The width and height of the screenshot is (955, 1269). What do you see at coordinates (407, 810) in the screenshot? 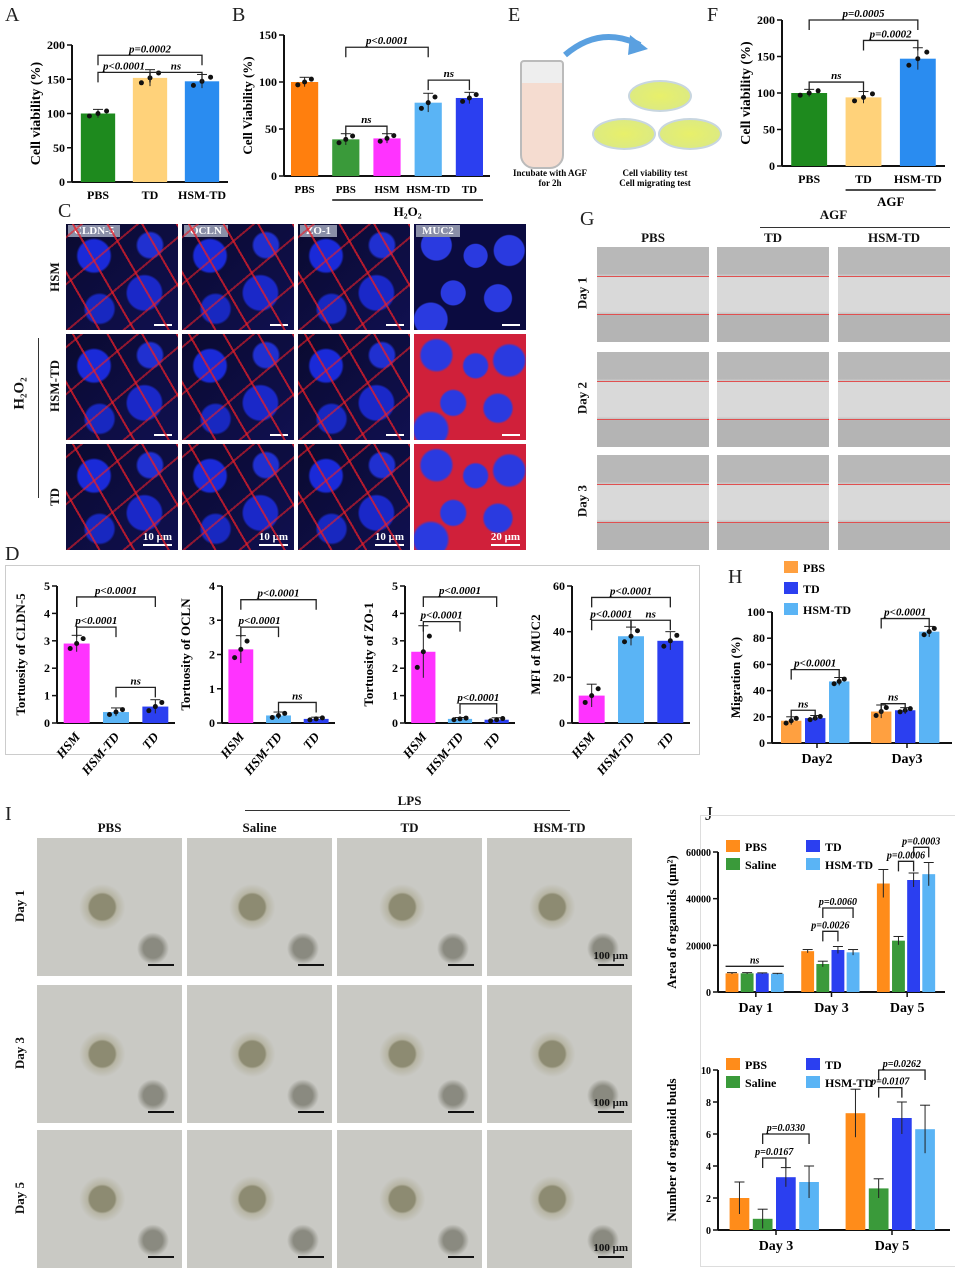
I see `divider` at bounding box center [407, 810].